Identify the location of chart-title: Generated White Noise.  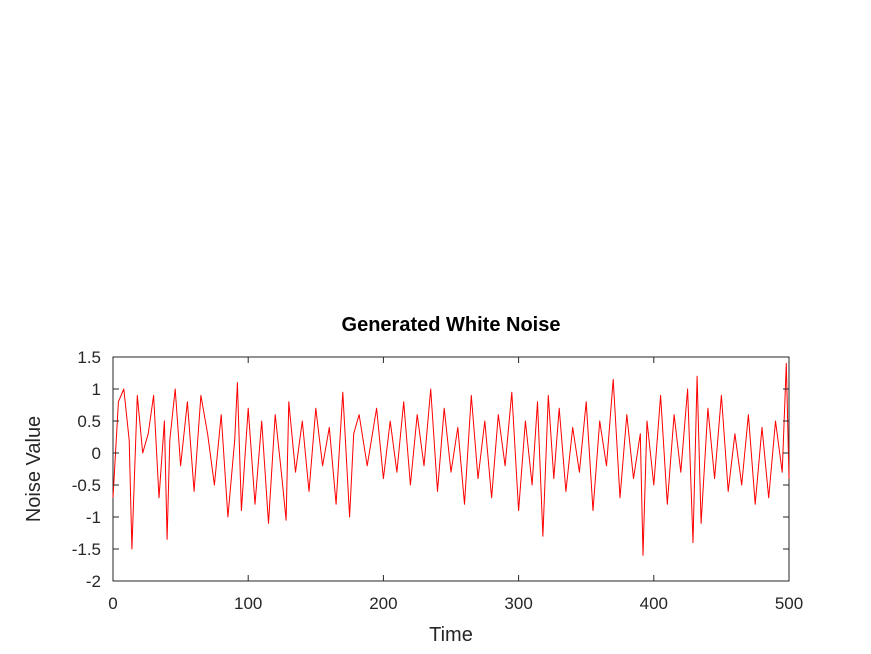
(451, 325).